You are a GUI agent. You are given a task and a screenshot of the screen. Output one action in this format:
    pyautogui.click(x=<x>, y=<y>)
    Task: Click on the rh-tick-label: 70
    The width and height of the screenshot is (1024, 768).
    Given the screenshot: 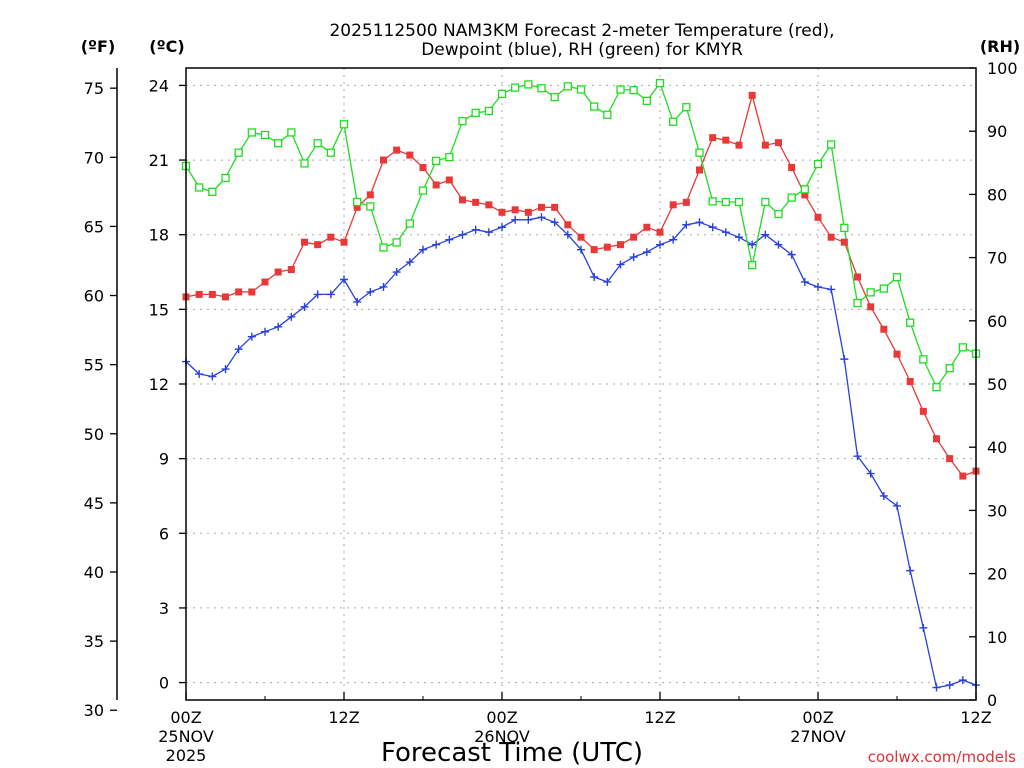 What is the action you would take?
    pyautogui.click(x=997, y=258)
    